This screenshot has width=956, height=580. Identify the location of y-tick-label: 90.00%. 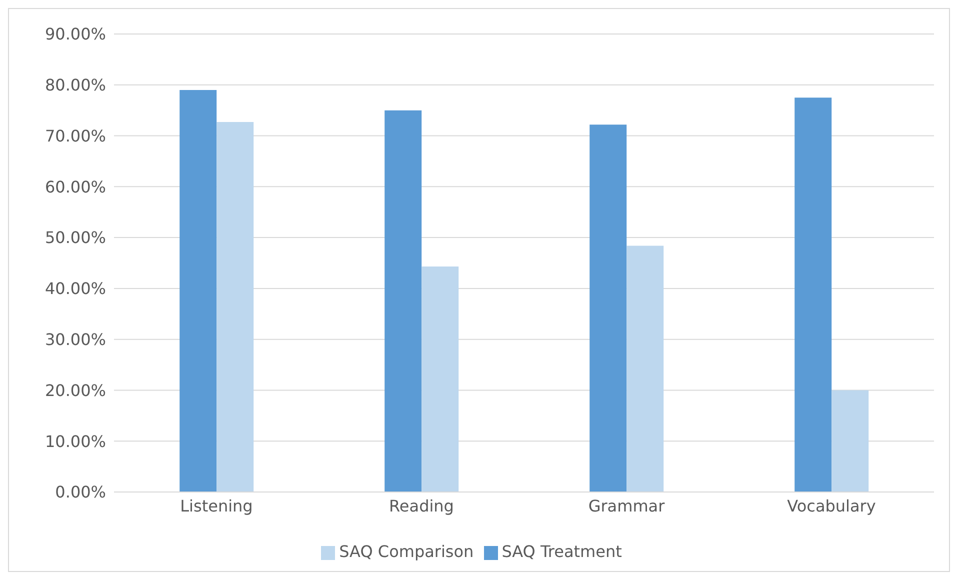
(75, 34).